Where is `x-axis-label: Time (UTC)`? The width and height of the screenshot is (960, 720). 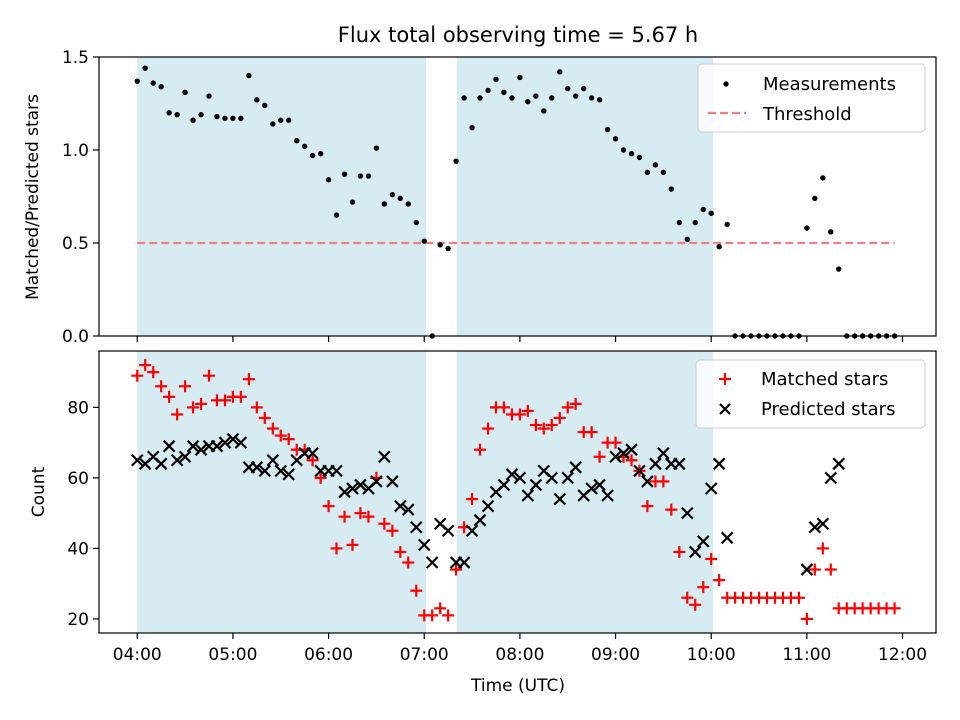 x-axis-label: Time (UTC) is located at coordinates (517, 686).